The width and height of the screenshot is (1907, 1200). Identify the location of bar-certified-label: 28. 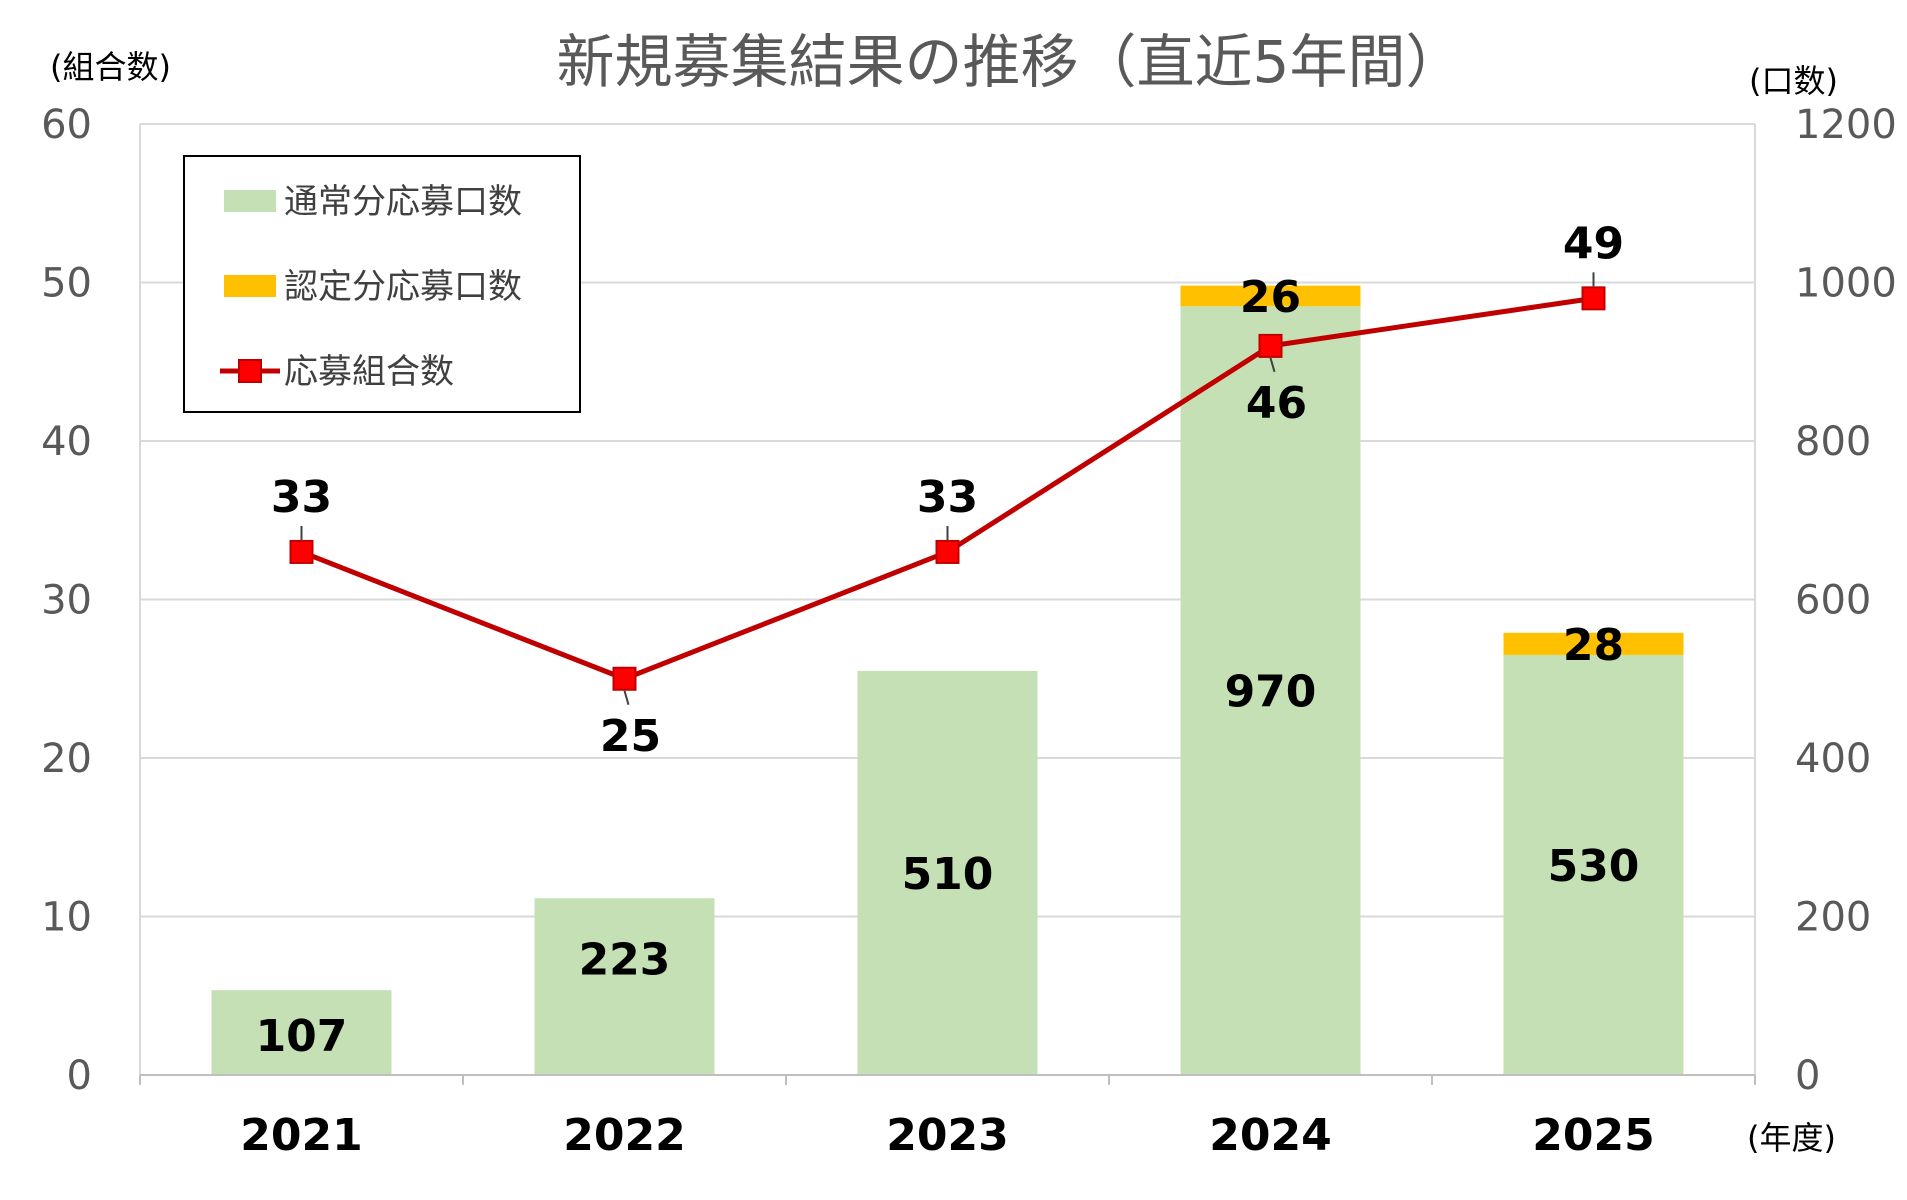
(1593, 645).